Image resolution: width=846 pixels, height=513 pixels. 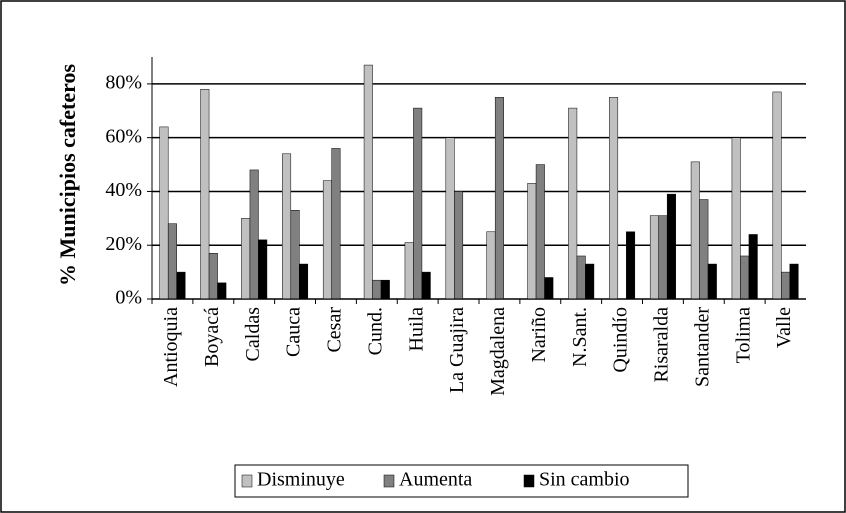 I want to click on x-tick-label: Santander, so click(x=702, y=347).